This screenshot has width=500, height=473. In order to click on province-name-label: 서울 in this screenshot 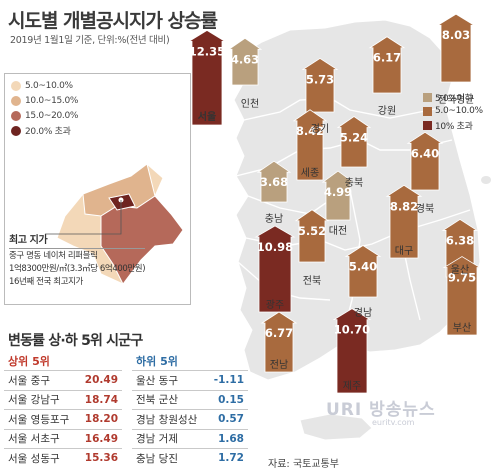, I will do `click(207, 116)`.